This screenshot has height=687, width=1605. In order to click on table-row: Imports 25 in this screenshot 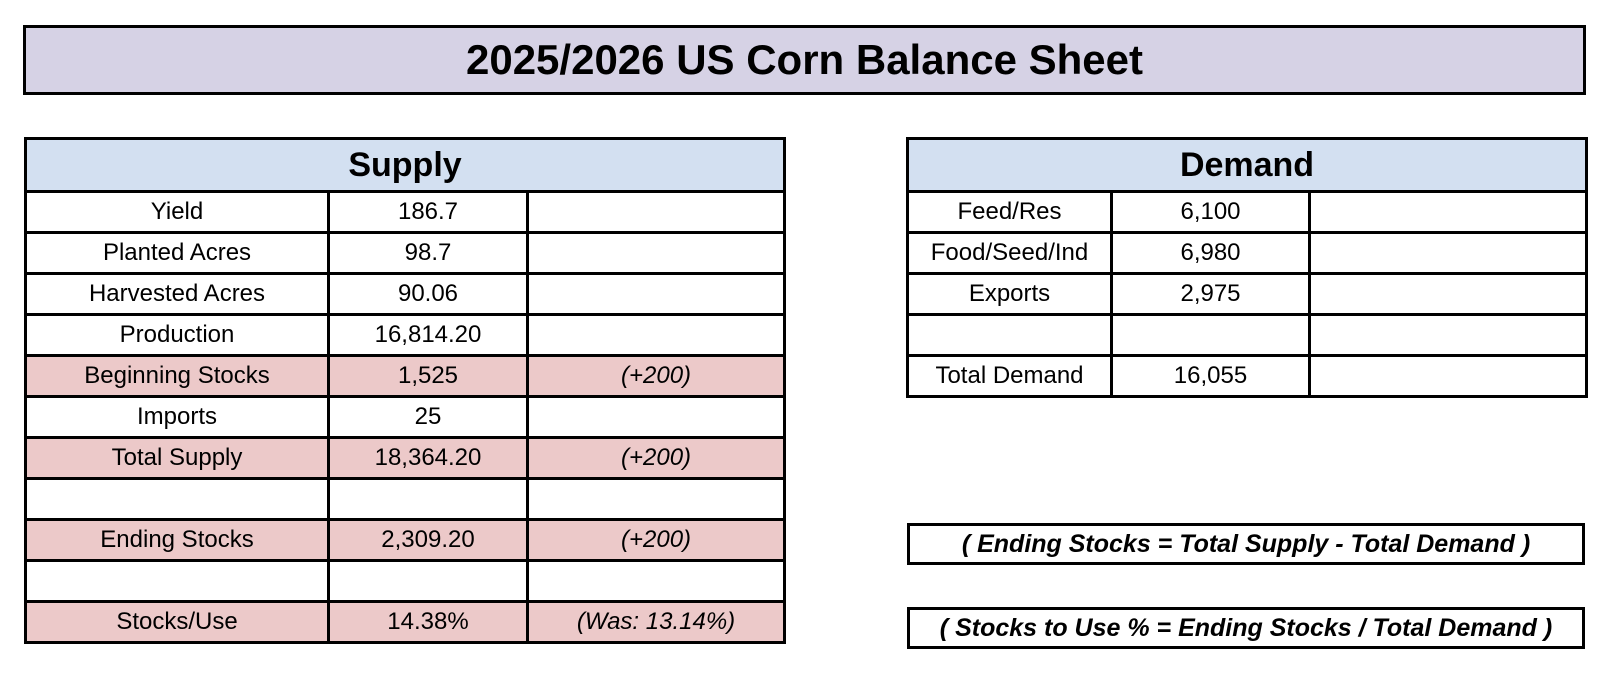, I will do `click(405, 417)`.